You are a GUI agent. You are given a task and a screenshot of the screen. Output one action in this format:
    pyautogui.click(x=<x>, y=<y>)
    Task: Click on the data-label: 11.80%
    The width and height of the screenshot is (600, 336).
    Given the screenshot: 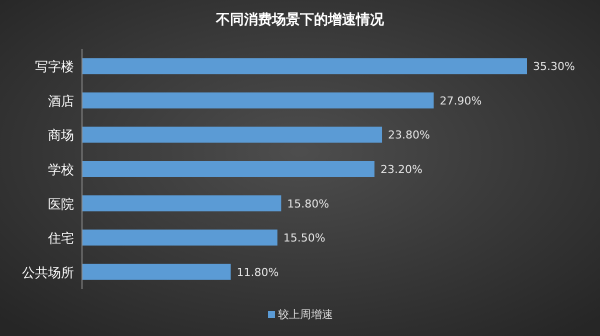 What is the action you would take?
    pyautogui.click(x=257, y=272)
    